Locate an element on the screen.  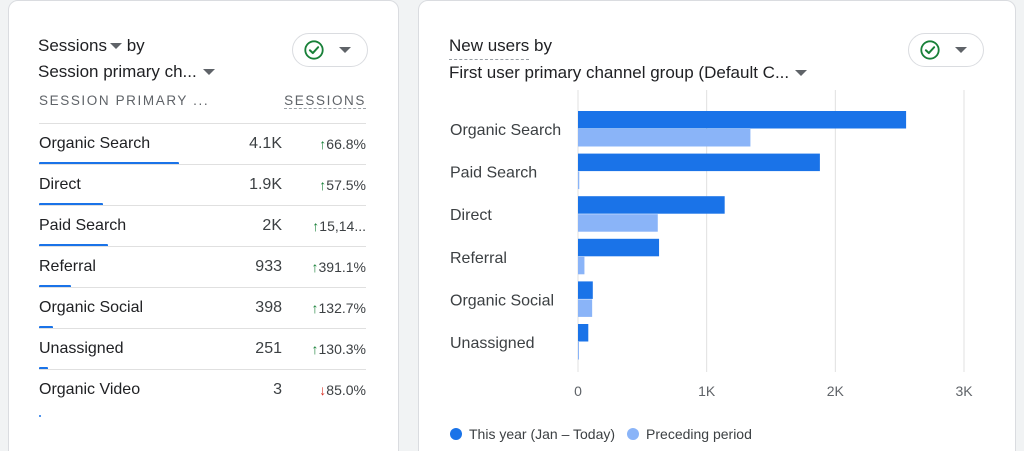
y-category-label: Direct is located at coordinates (471, 215).